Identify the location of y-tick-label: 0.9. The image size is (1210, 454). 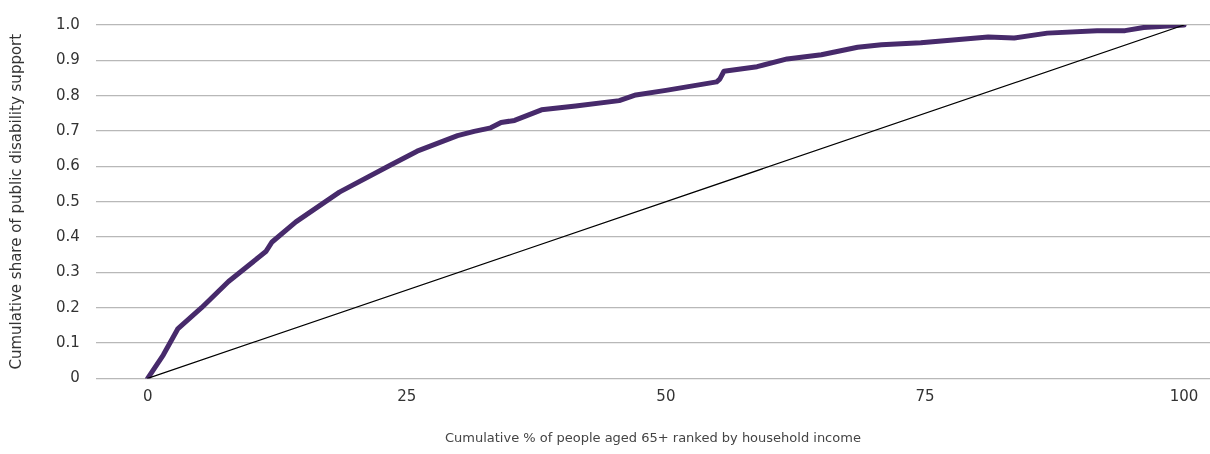
(68, 59).